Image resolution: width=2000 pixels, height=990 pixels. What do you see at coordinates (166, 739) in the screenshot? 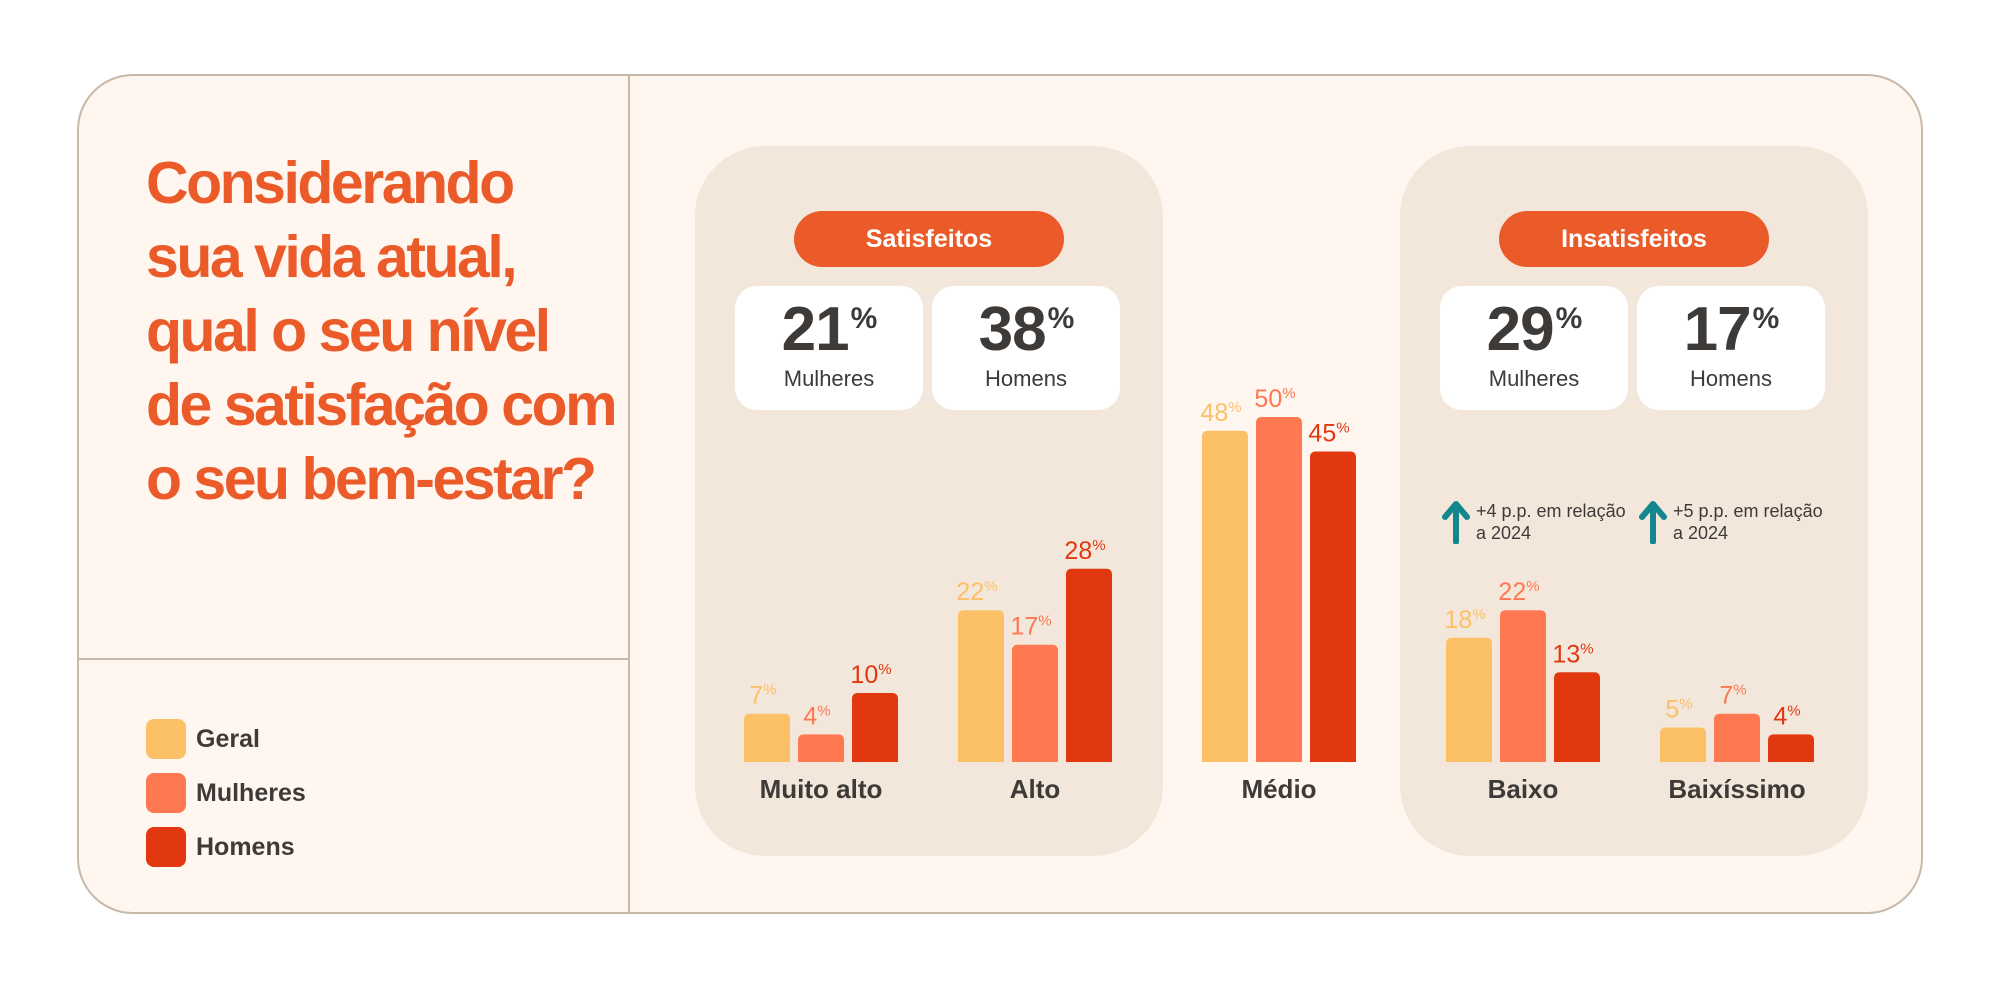
I see `legend-swatch-geral` at bounding box center [166, 739].